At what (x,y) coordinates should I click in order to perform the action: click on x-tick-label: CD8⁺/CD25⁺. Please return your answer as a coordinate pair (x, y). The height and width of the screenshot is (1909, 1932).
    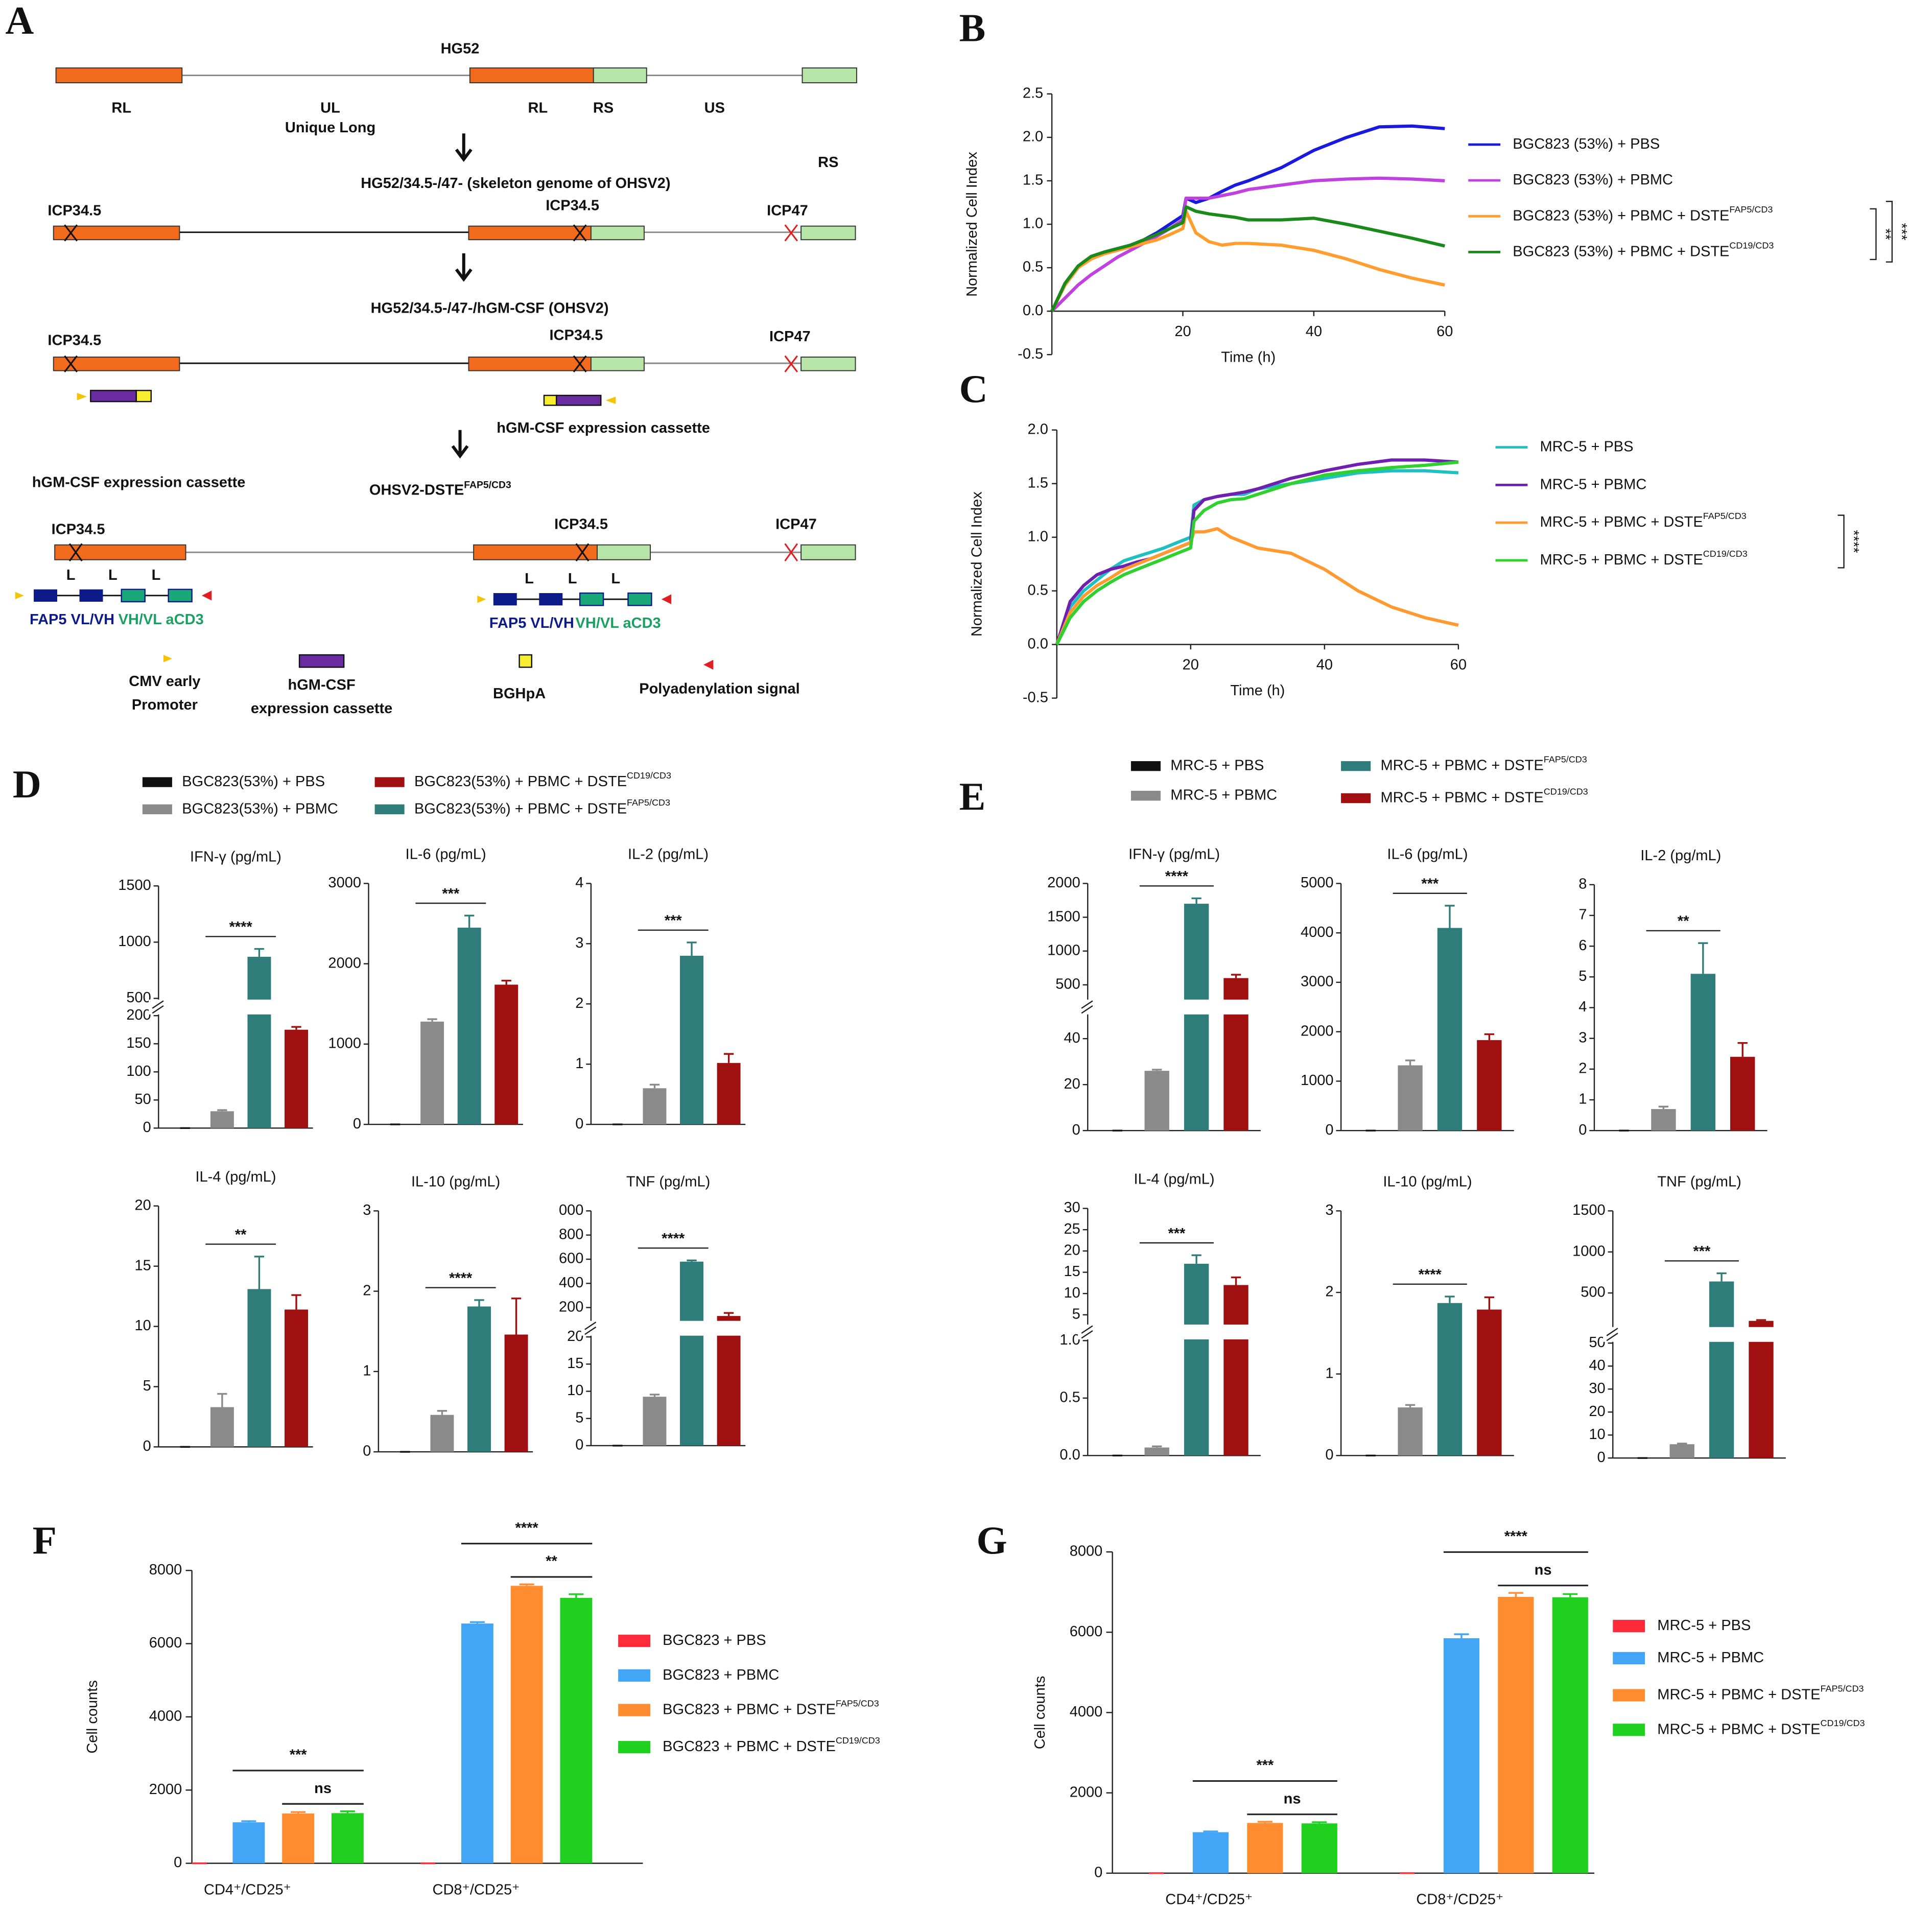
    Looking at the image, I should click on (476, 1889).